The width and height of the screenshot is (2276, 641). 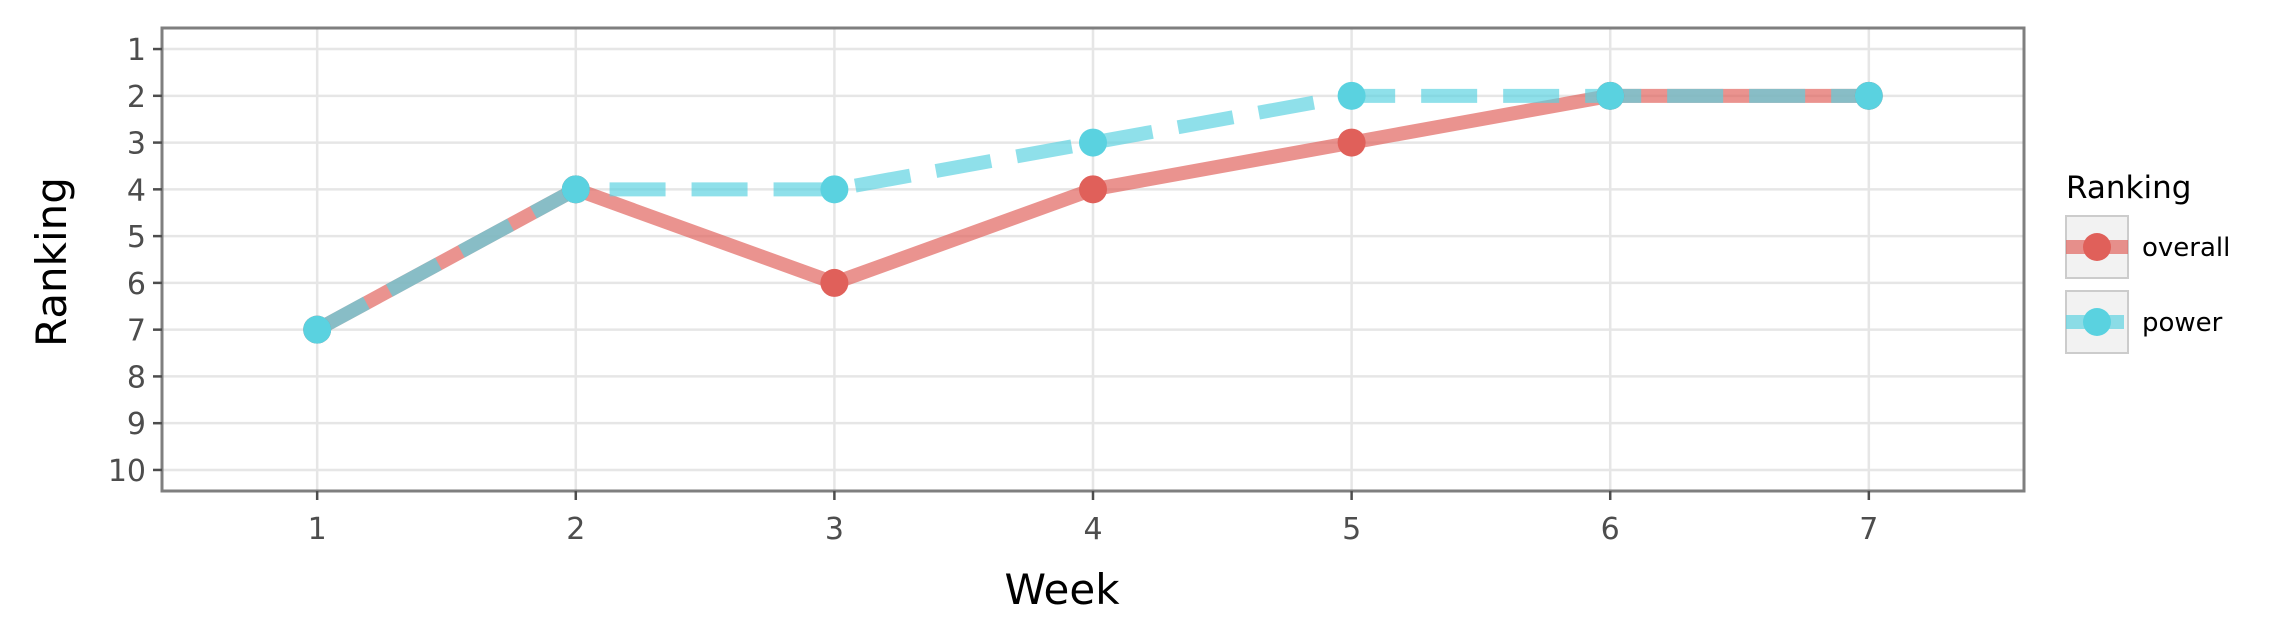 What do you see at coordinates (1092, 529) in the screenshot?
I see `x-tick-label: 4` at bounding box center [1092, 529].